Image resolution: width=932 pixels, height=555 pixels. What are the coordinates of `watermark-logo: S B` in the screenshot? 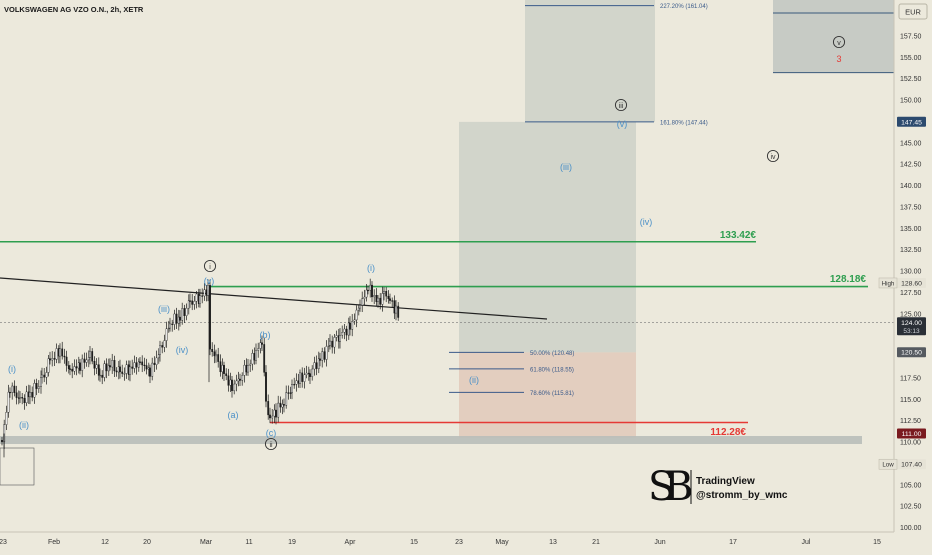 It's located at (670, 487).